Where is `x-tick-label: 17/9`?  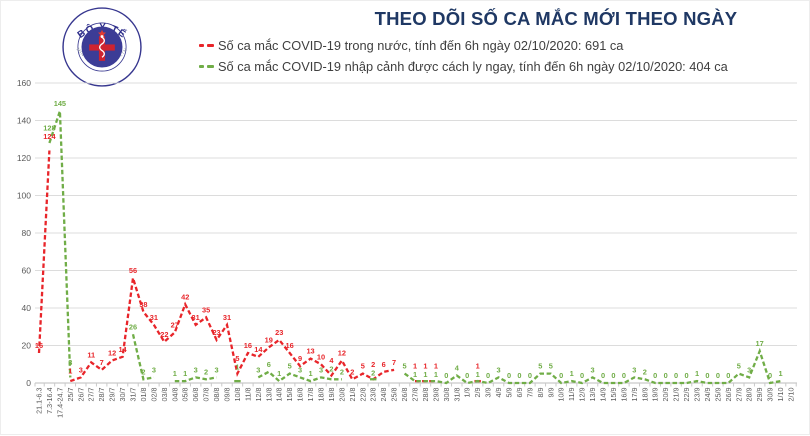
x-tick-label: 17/9 is located at coordinates (634, 395).